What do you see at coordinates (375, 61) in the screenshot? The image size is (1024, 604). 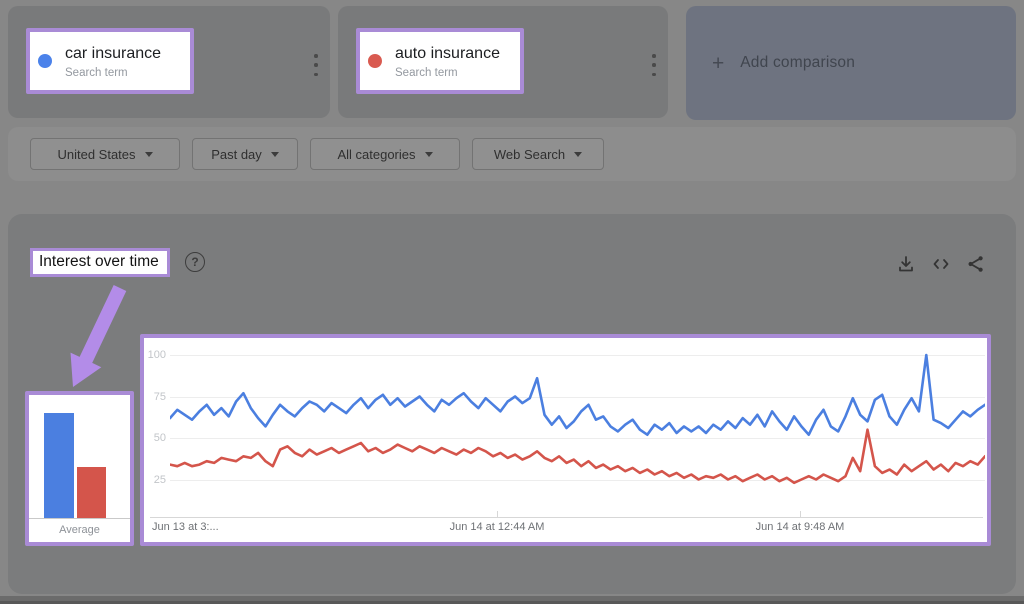 I see `series-color-dot-red` at bounding box center [375, 61].